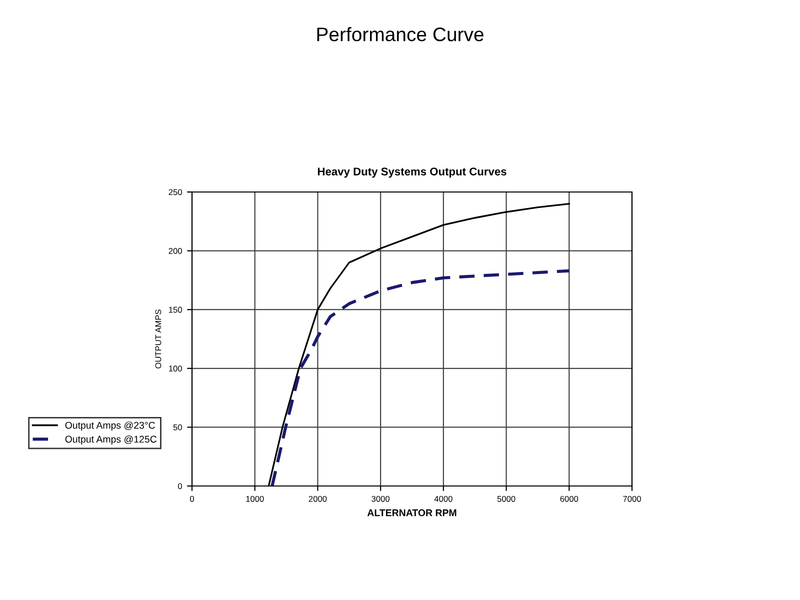 This screenshot has height=600, width=800. Describe the element at coordinates (411, 512) in the screenshot. I see `x-axis-title: ALTERNATOR RPM` at that location.